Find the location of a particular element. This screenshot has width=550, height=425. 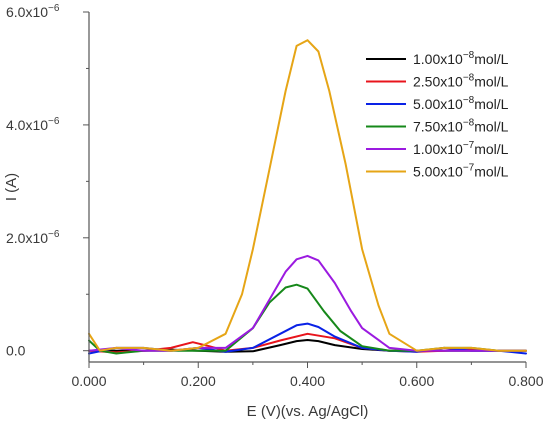

legend-label: 1.00x10−8mol/L is located at coordinates (461, 58).